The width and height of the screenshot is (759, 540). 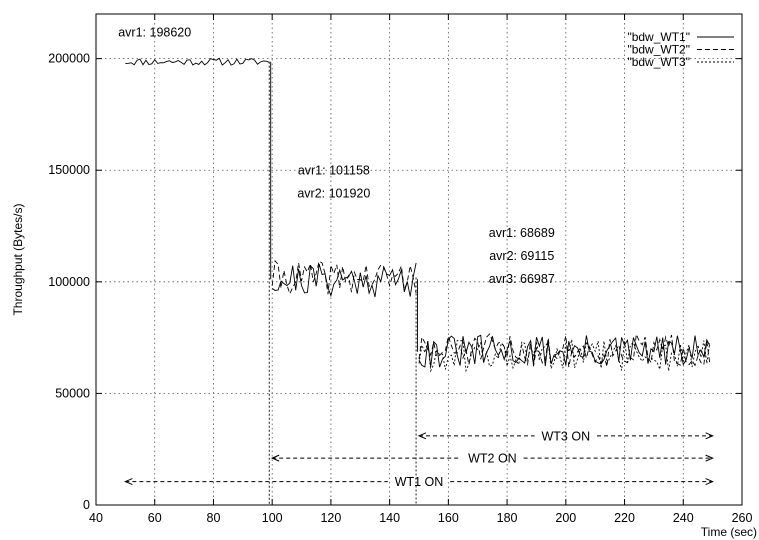 I want to click on x-tick-label: 160, so click(x=448, y=518).